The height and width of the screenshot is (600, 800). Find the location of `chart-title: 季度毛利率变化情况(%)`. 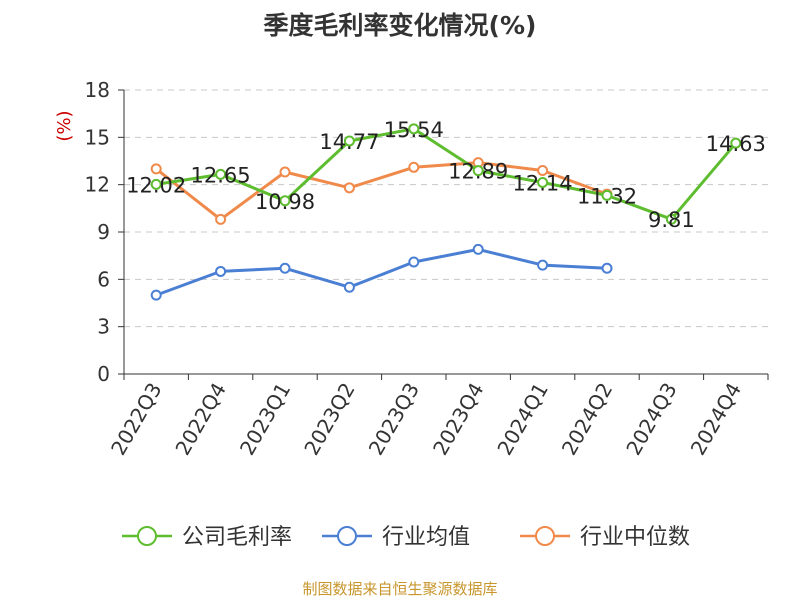

chart-title: 季度毛利率变化情况(%) is located at coordinates (400, 25).